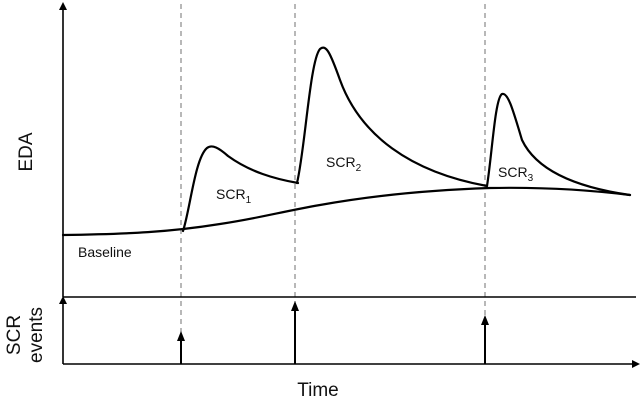 This screenshot has height=402, width=640. I want to click on scr2-curve, so click(392, 117).